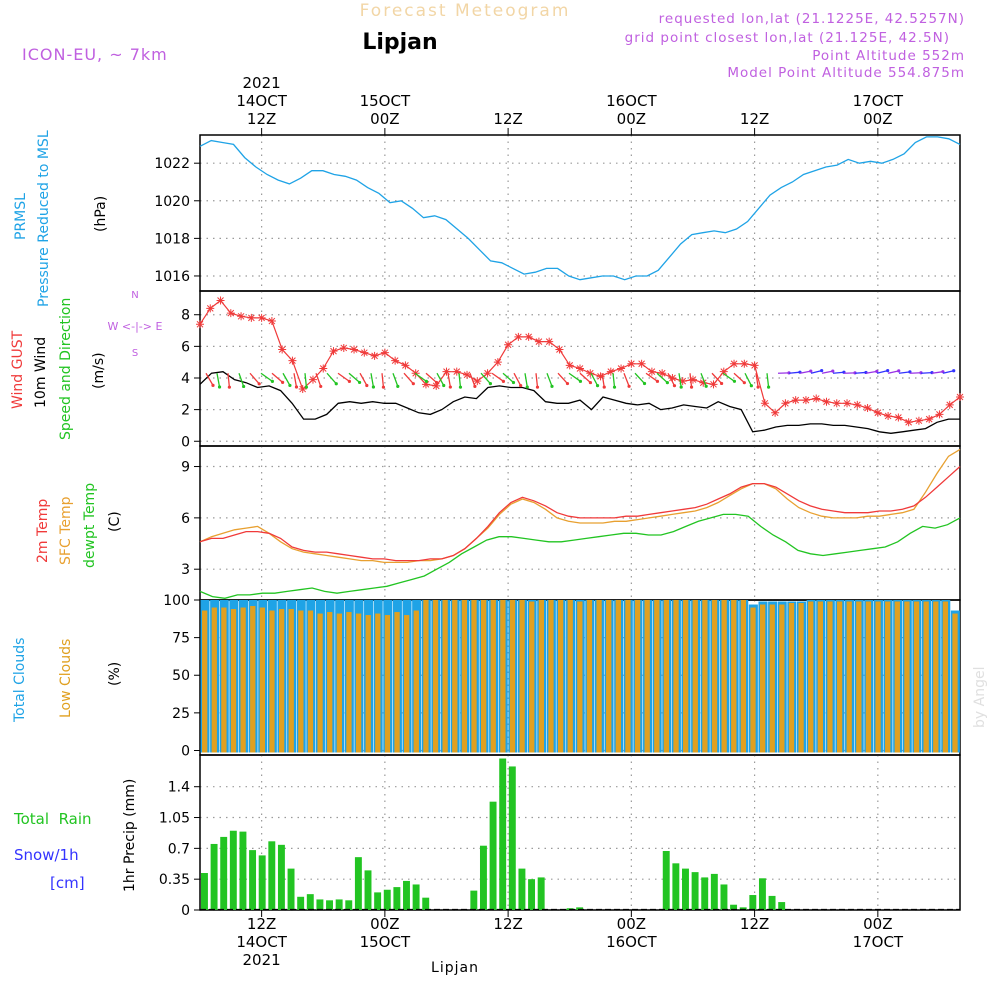  What do you see at coordinates (46, 855) in the screenshot?
I see `label-snow: Snow/1h` at bounding box center [46, 855].